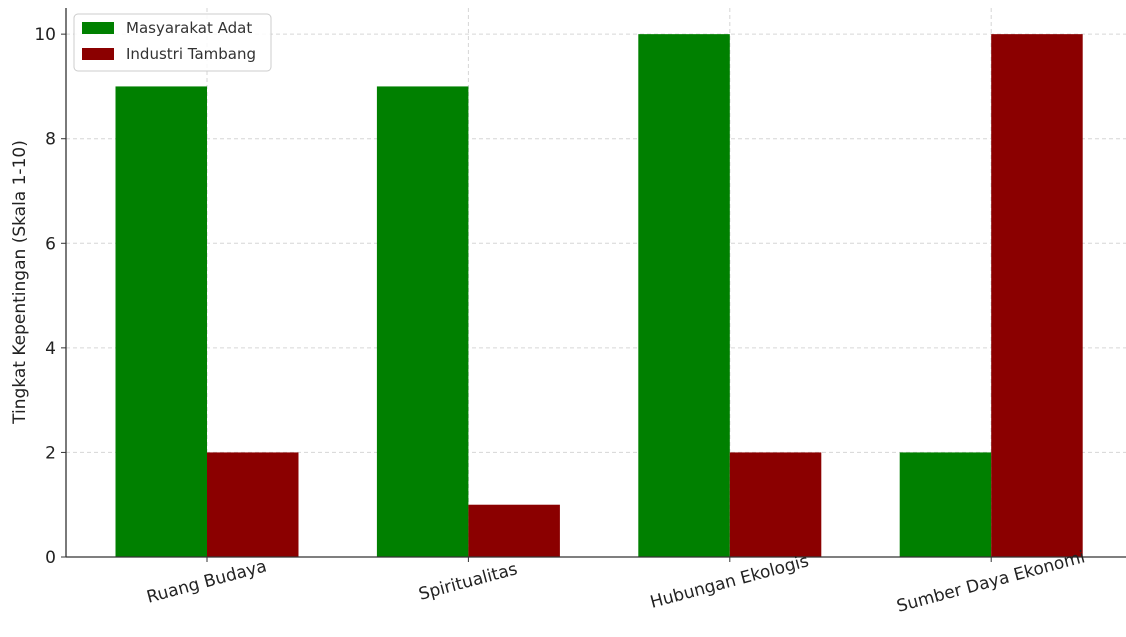  Describe the element at coordinates (50, 140) in the screenshot. I see `y-tick-label-4: 8` at that location.